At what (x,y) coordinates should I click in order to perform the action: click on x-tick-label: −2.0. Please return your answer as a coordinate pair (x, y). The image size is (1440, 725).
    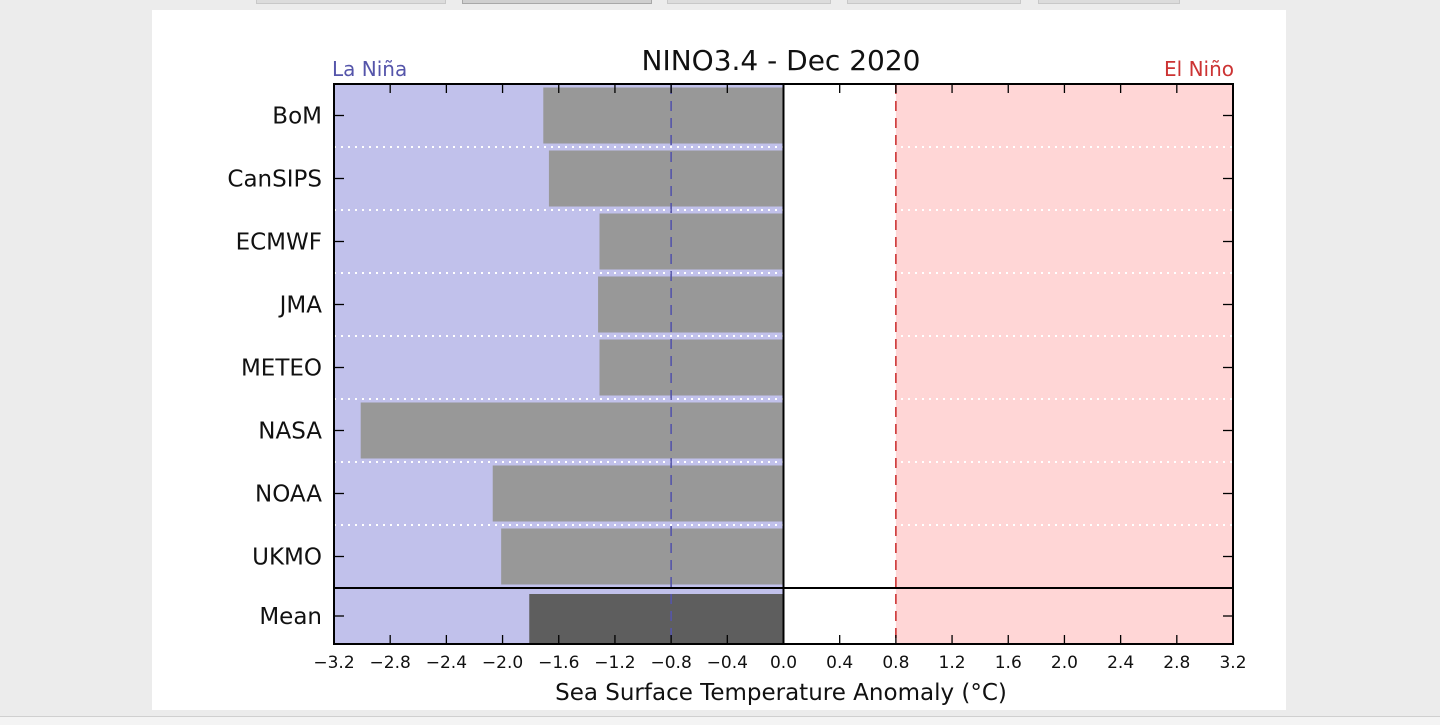
    Looking at the image, I should click on (502, 663).